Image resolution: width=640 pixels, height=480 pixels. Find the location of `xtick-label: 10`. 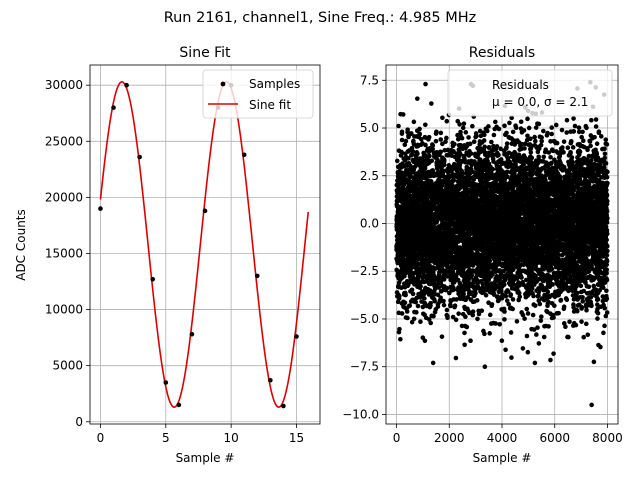

xtick-label: 10 is located at coordinates (230, 438).